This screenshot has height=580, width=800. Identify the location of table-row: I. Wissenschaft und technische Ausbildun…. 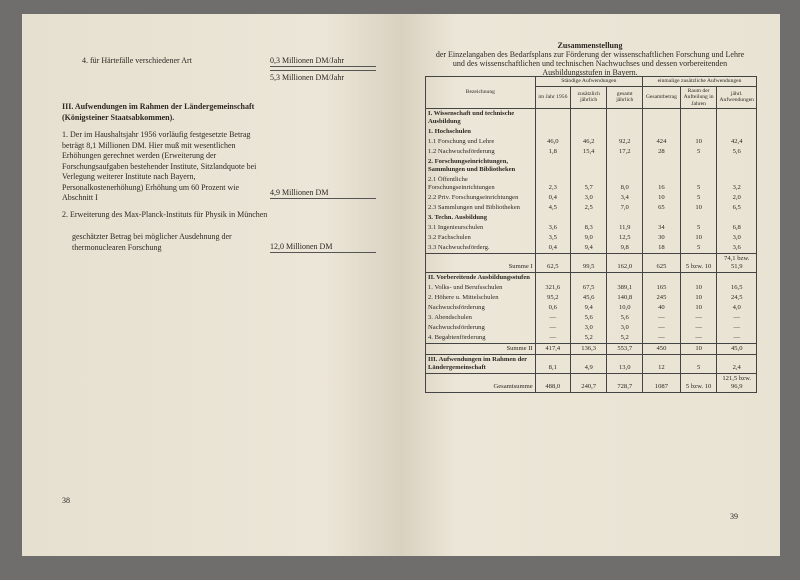
(591, 117).